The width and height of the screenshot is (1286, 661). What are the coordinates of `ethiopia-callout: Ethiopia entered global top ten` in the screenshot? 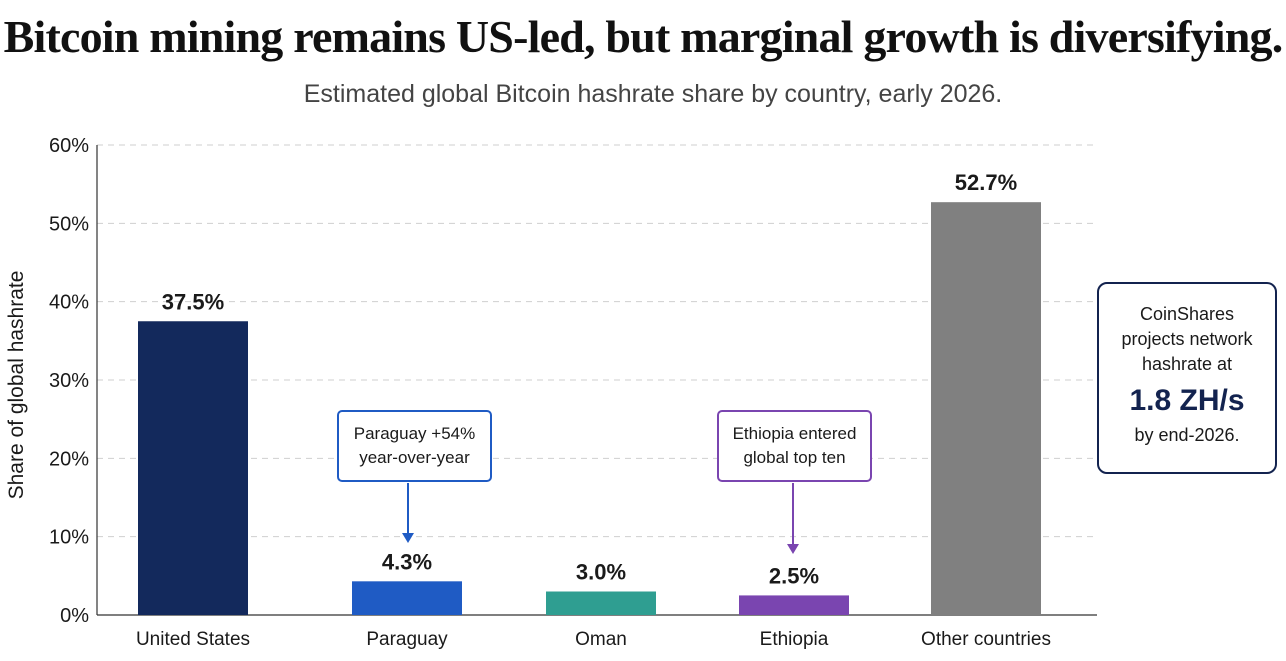 It's located at (794, 446).